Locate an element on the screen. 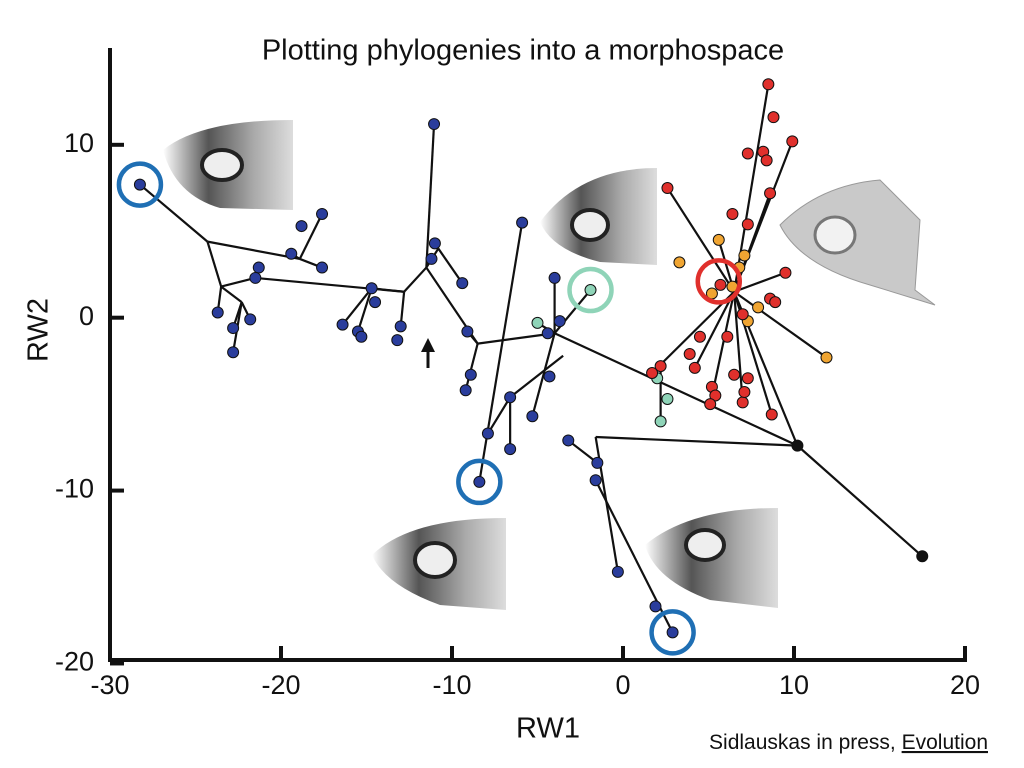 The height and width of the screenshot is (768, 1024). x-tick-label: -30 is located at coordinates (109, 685).